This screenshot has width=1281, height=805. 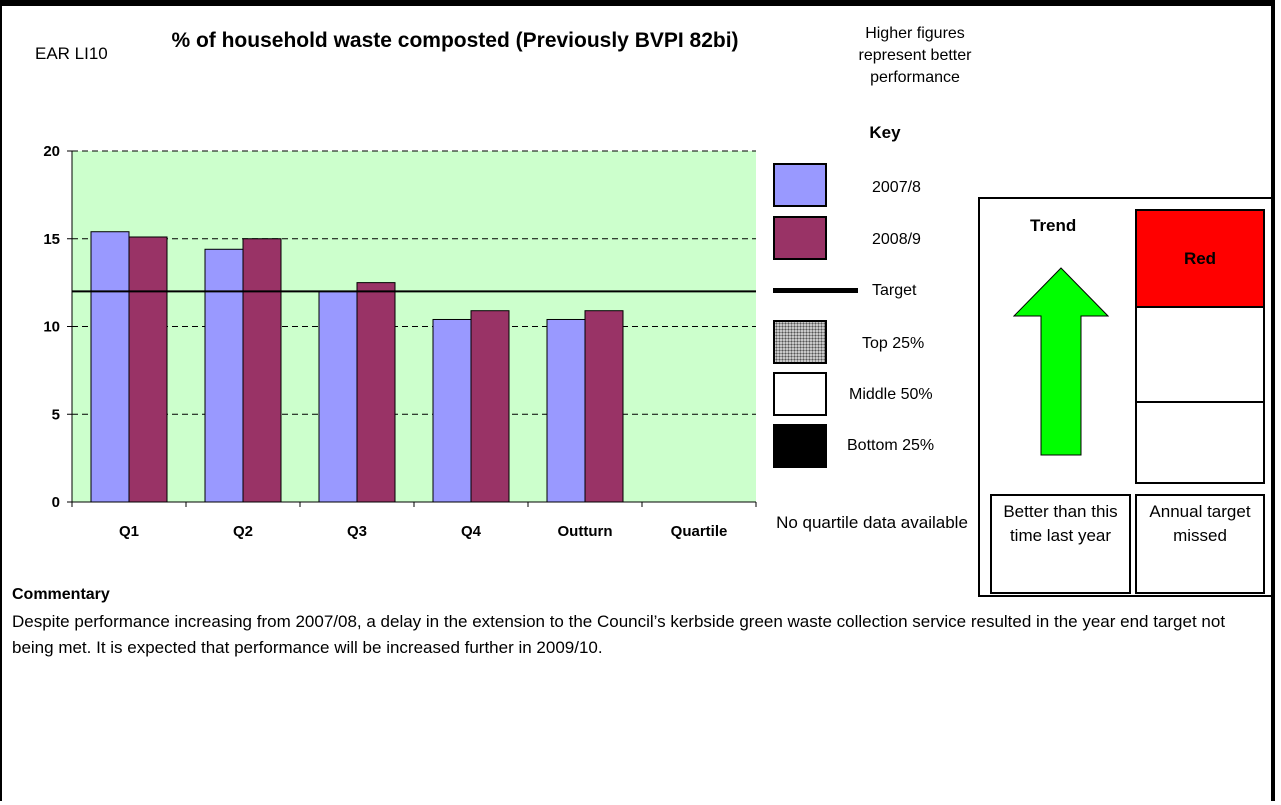 I want to click on key-heading: Key, so click(x=885, y=132).